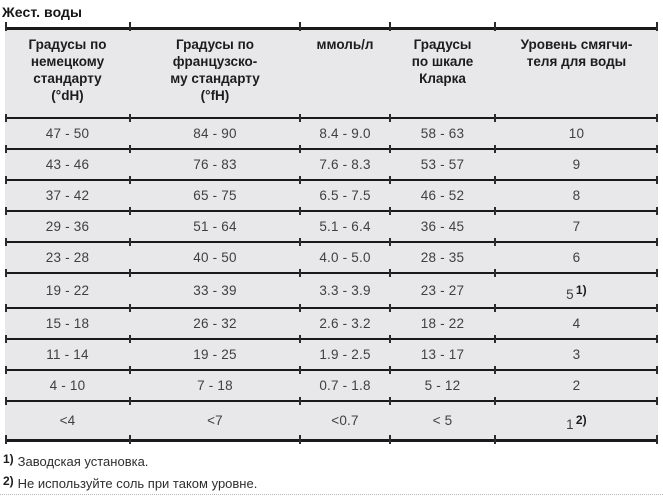  I want to click on softener-level-value: 10, so click(576, 133).